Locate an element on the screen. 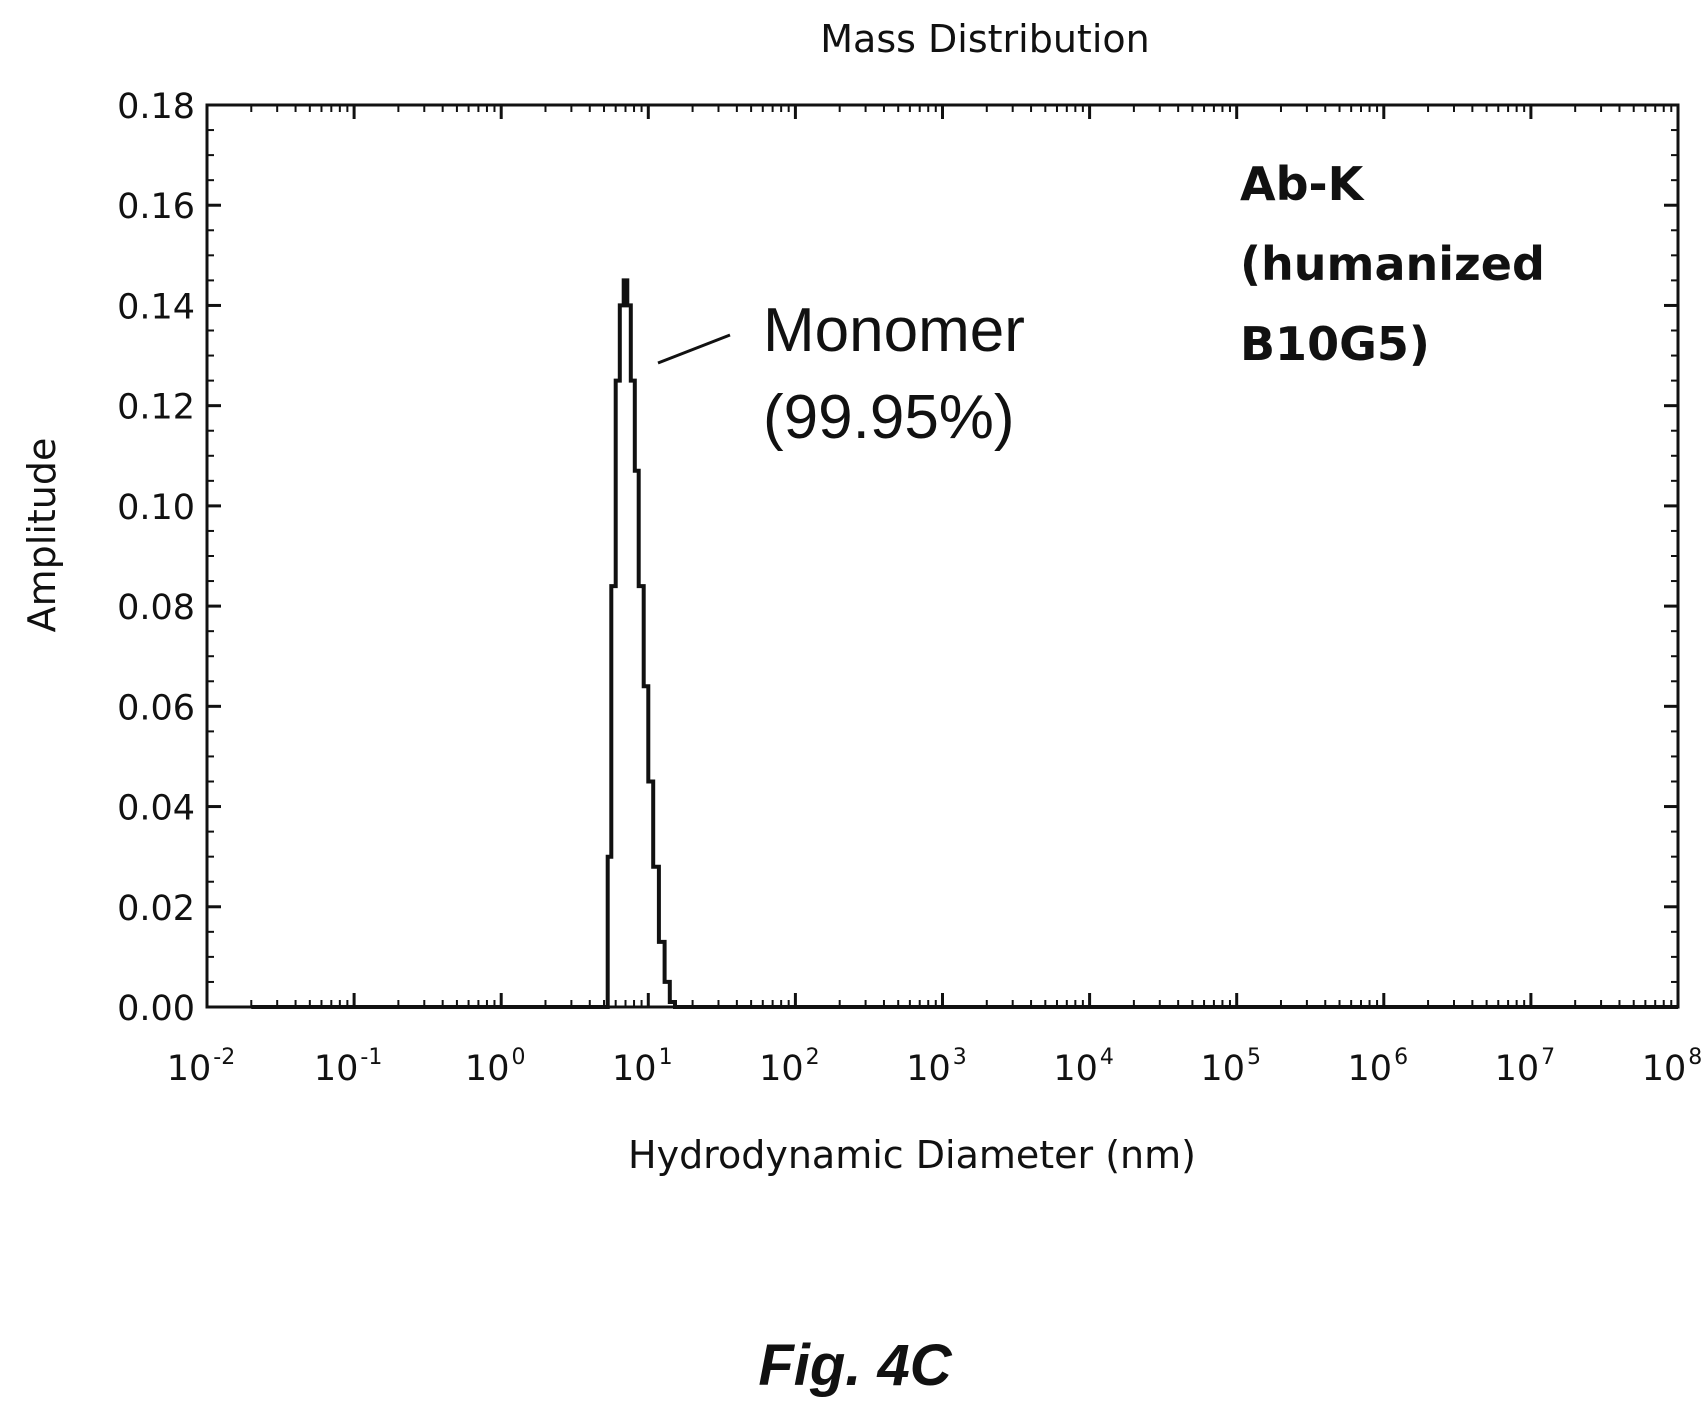 The image size is (1707, 1417). x-tick-label: 10⁴ is located at coordinates (1083, 1067).